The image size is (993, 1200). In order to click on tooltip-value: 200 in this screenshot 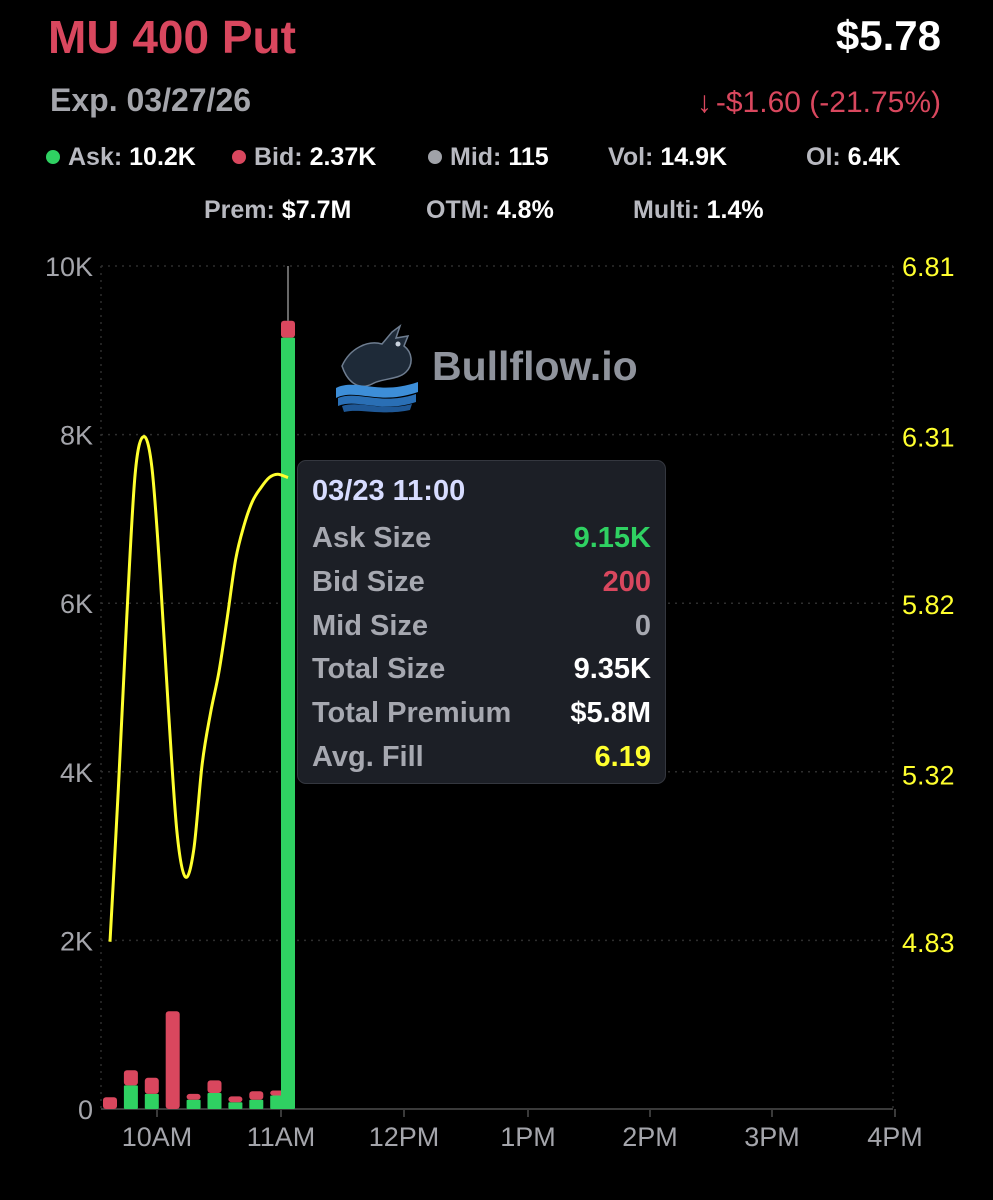, I will do `click(626, 582)`.